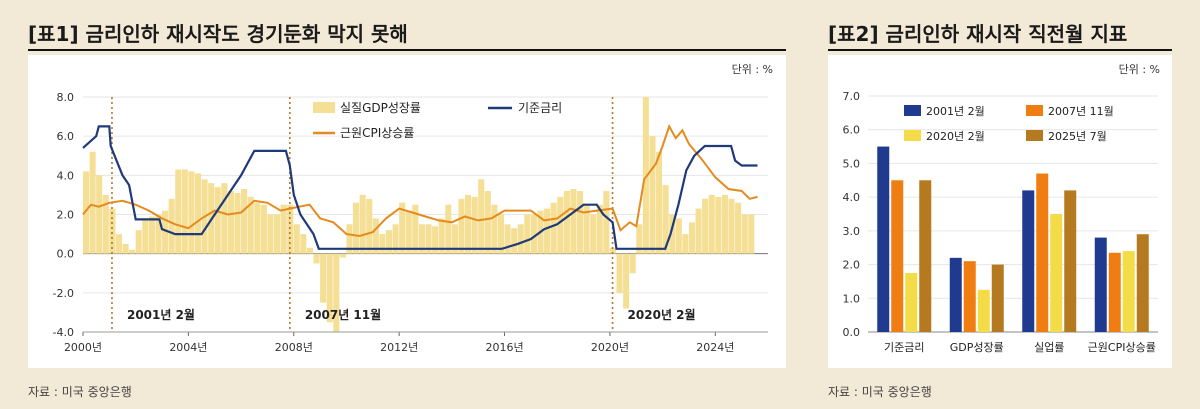  What do you see at coordinates (977, 347) in the screenshot?
I see `category-label: GDP성장률` at bounding box center [977, 347].